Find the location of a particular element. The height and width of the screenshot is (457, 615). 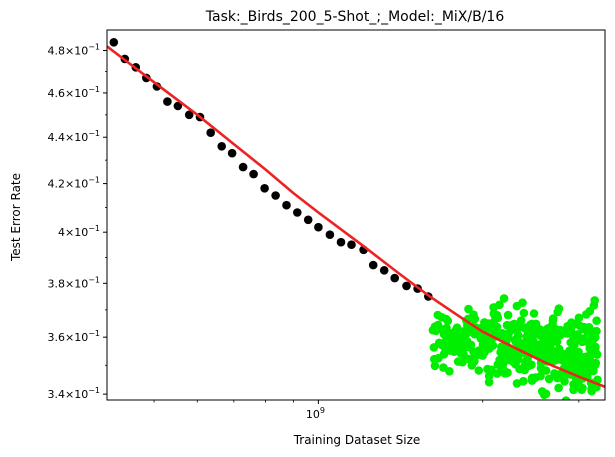

y-tick-label: 4×10⁻¹ is located at coordinates (79, 231).